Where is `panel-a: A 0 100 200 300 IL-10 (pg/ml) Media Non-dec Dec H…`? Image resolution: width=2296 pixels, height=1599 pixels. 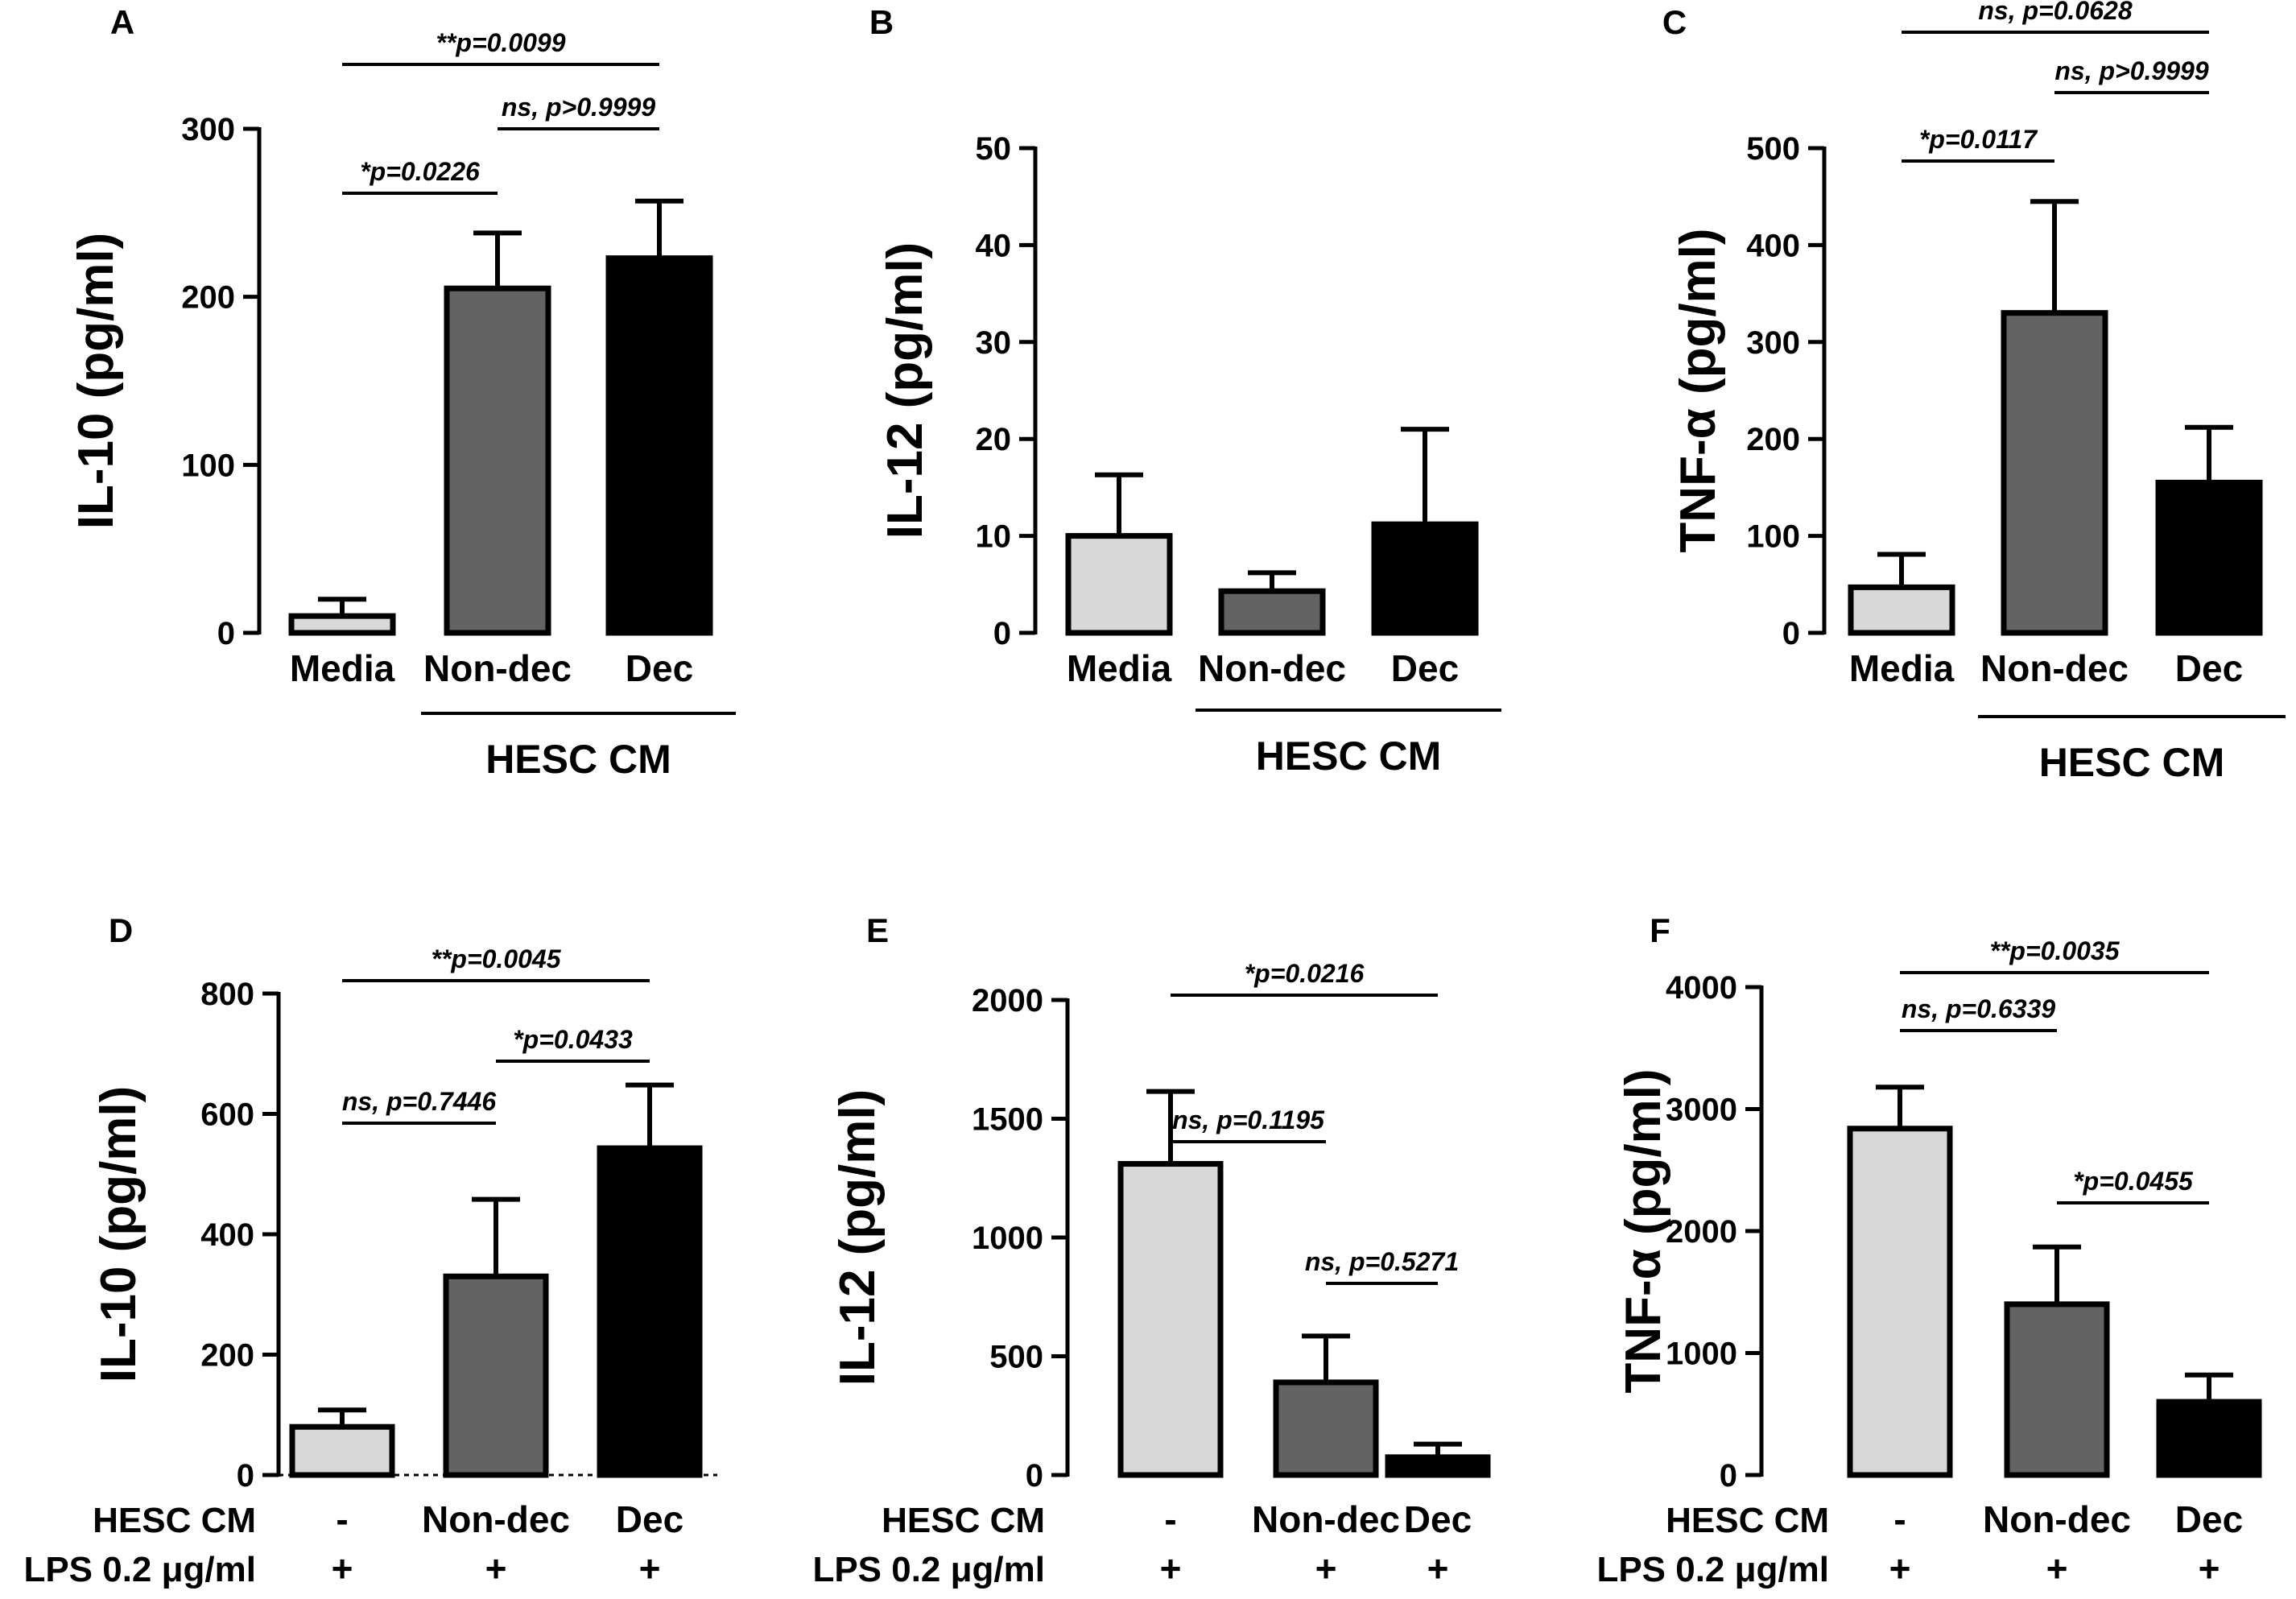
panel-a: A 0 100 200 300 IL-10 (pg/ml) Media Non-dec Dec H… is located at coordinates (402, 392).